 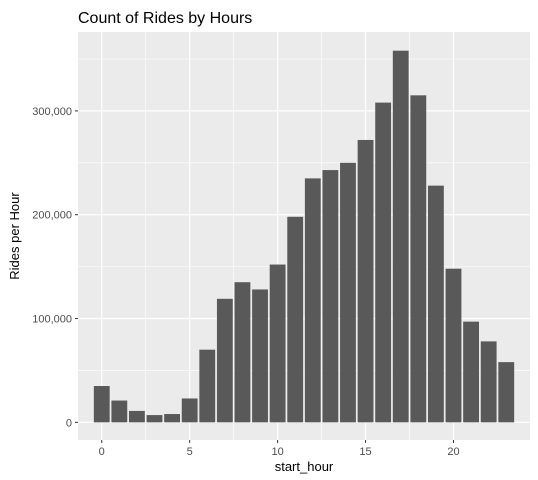 I want to click on y-tick-label: 200,000, so click(x=52, y=216).